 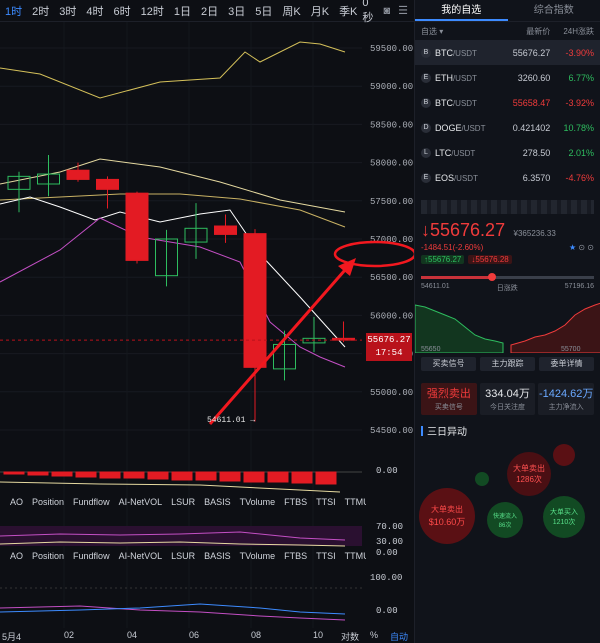 What do you see at coordinates (173, 292) in the screenshot?
I see `ma-line-purple` at bounding box center [173, 292].